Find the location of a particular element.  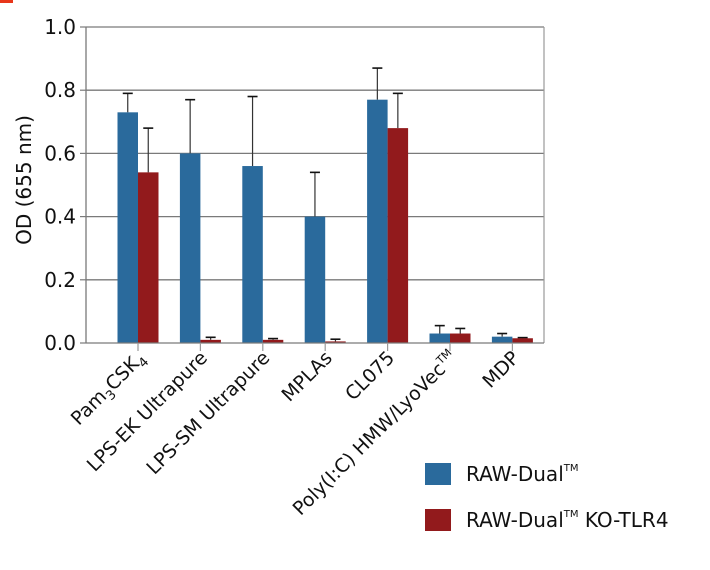

legend-label: RAW-DualTM KO-TLR4 is located at coordinates (567, 520).